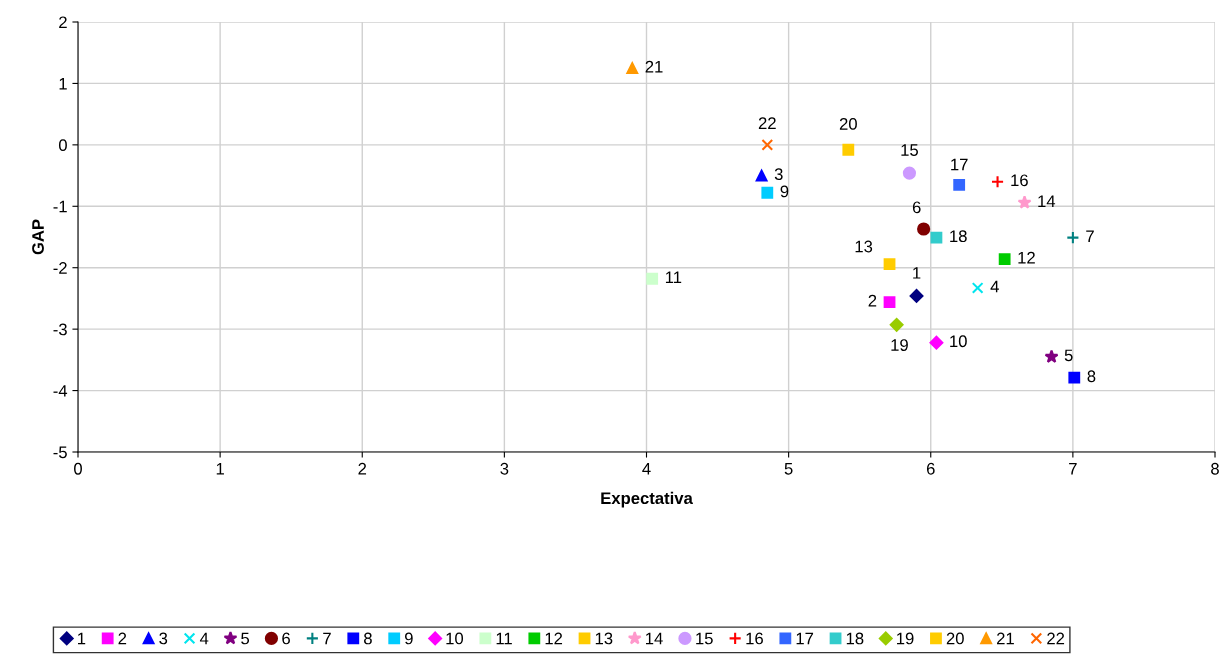 This screenshot has height=661, width=1221. I want to click on legend-label: 18, so click(855, 638).